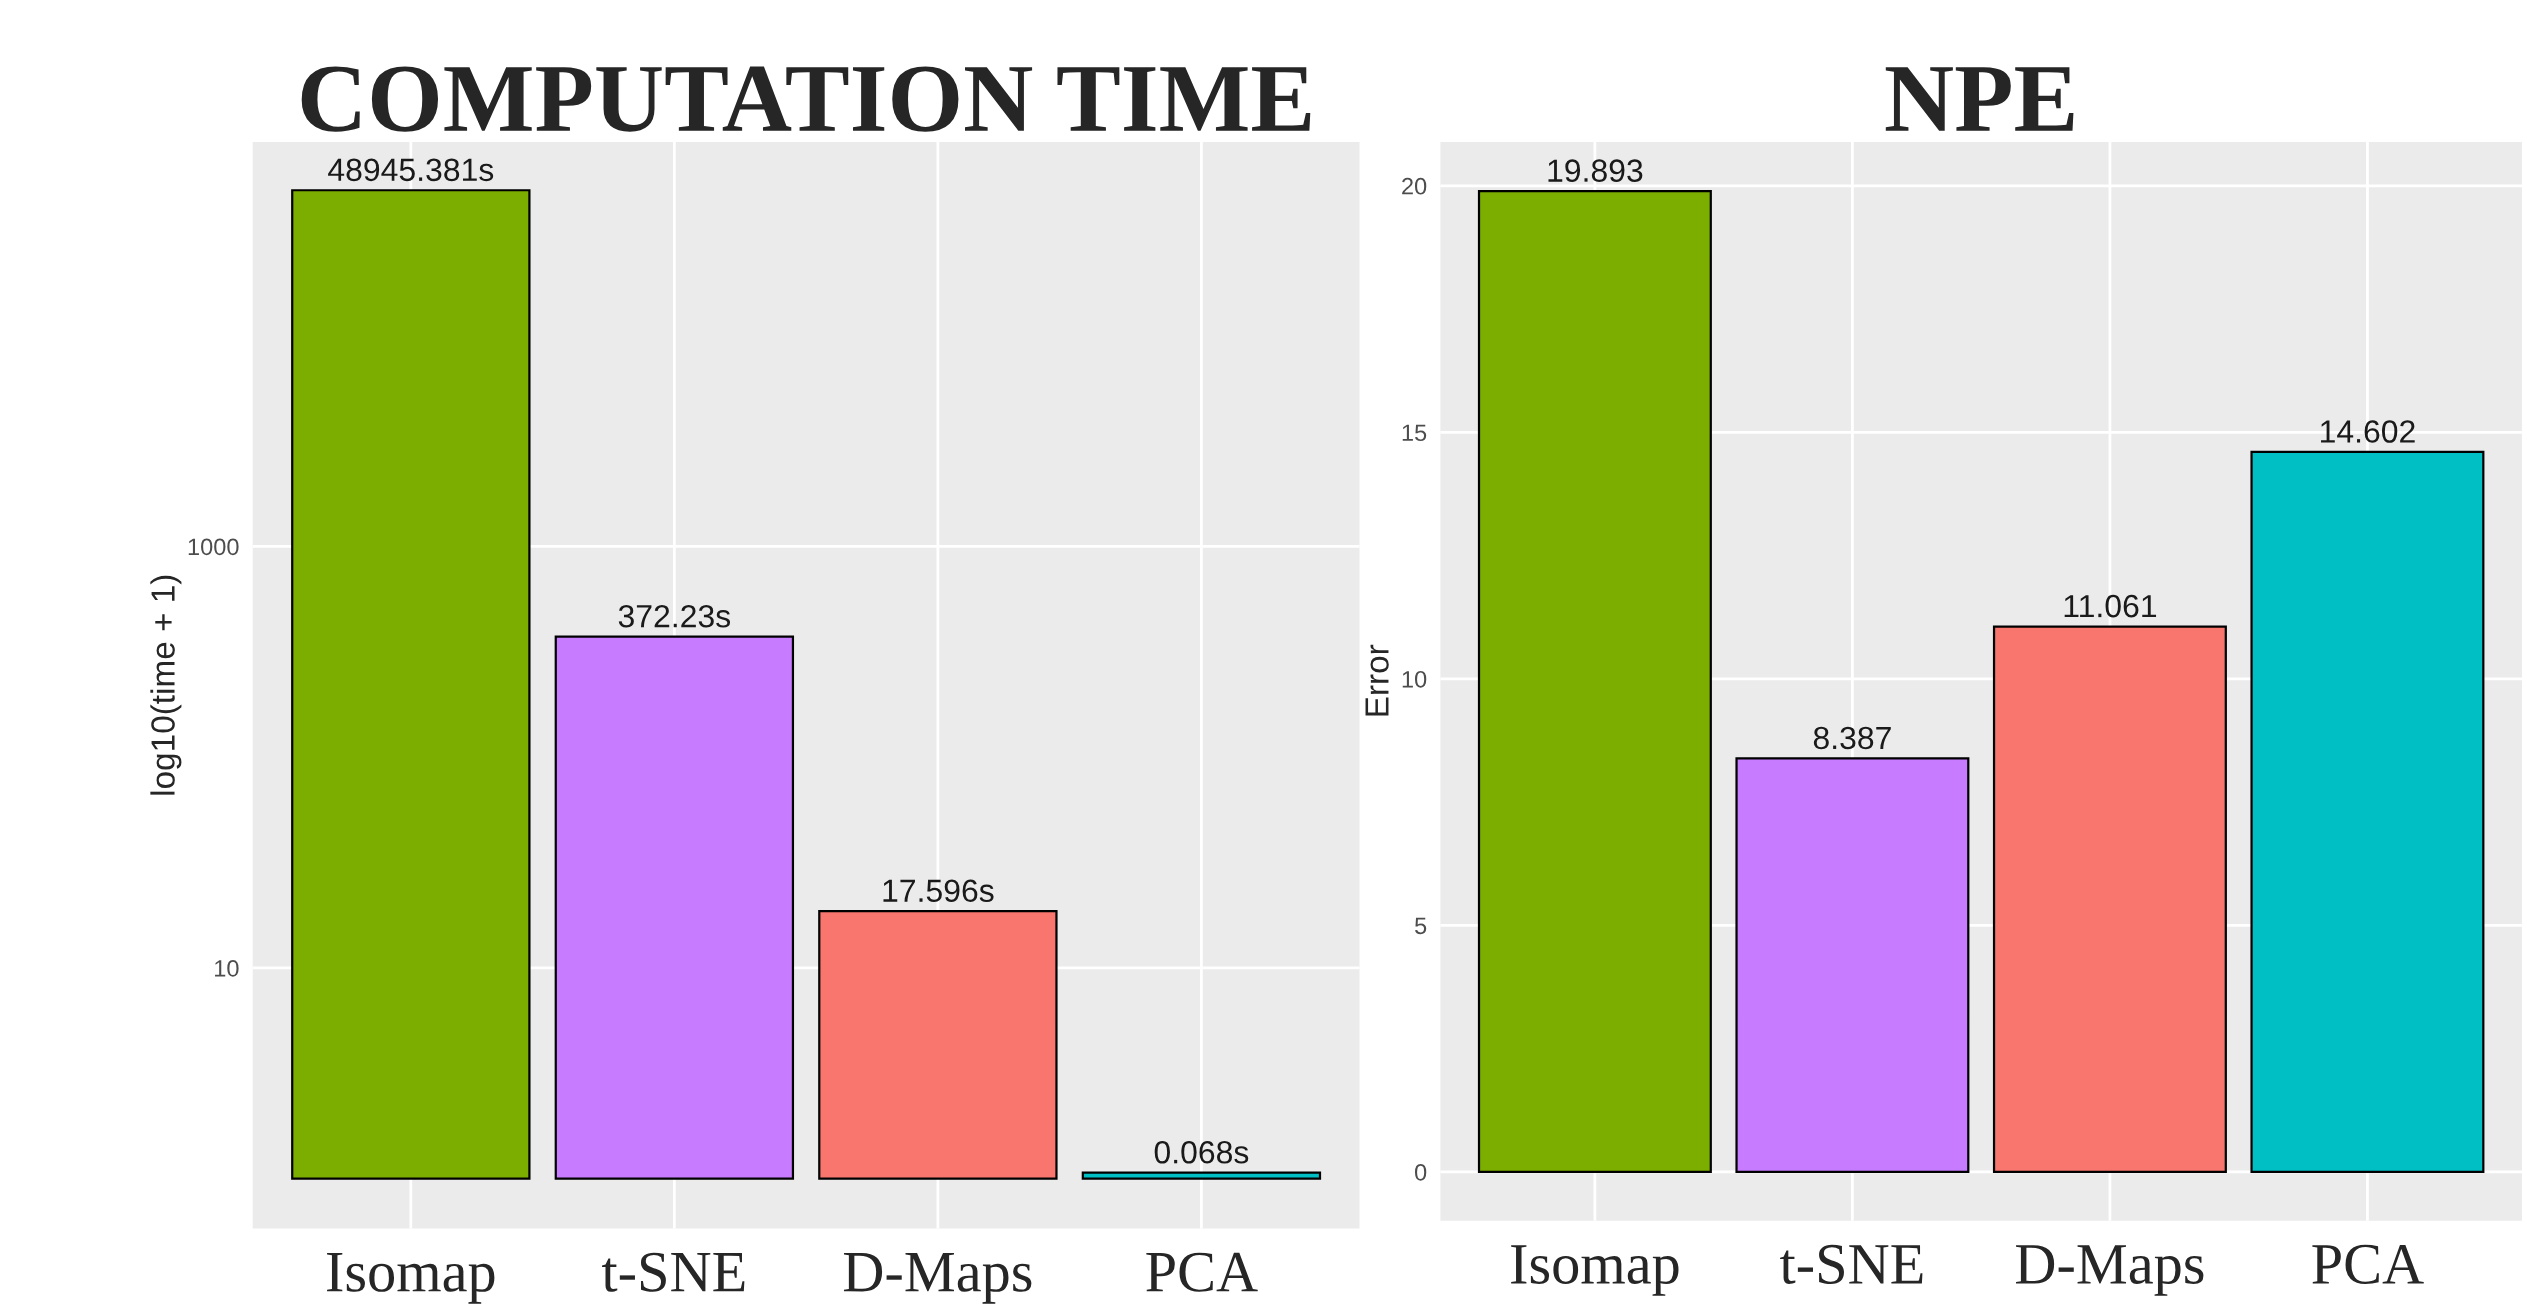 The image size is (2527, 1314). Describe the element at coordinates (1420, 1172) in the screenshot. I see `y-tick-label: 0` at that location.